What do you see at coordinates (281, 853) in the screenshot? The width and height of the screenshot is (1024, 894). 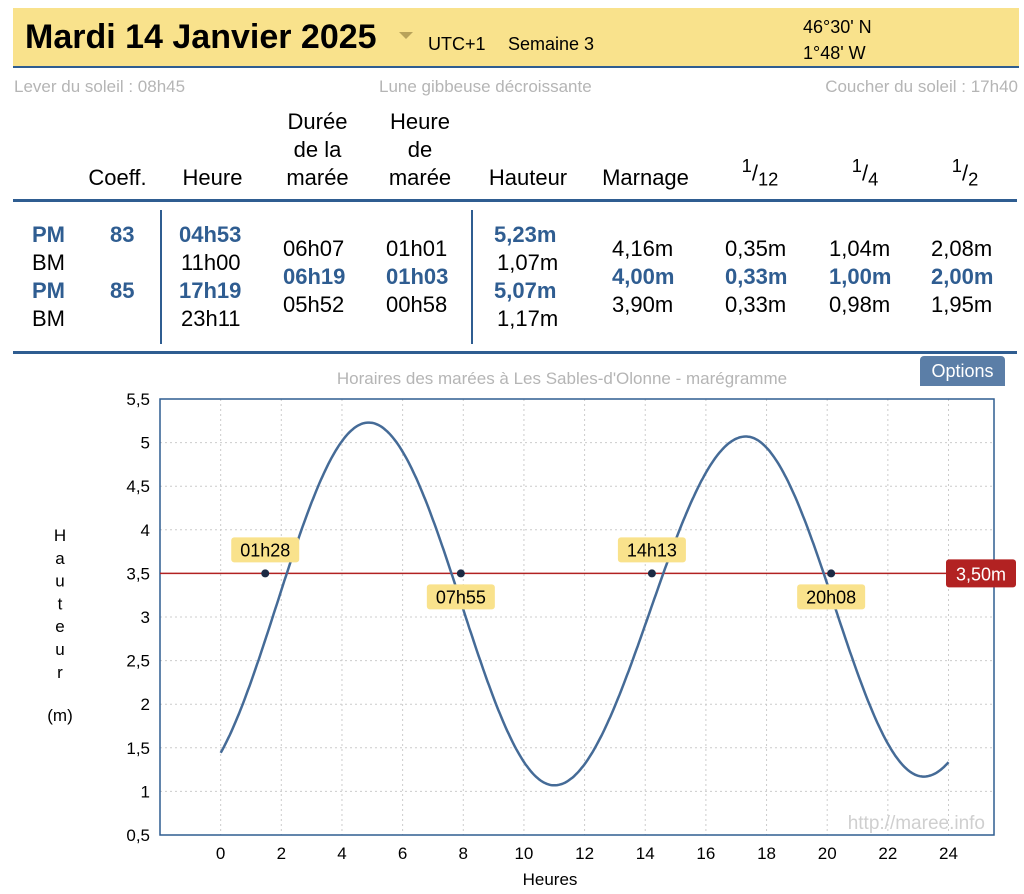 I see `x-tick-label: 2` at bounding box center [281, 853].